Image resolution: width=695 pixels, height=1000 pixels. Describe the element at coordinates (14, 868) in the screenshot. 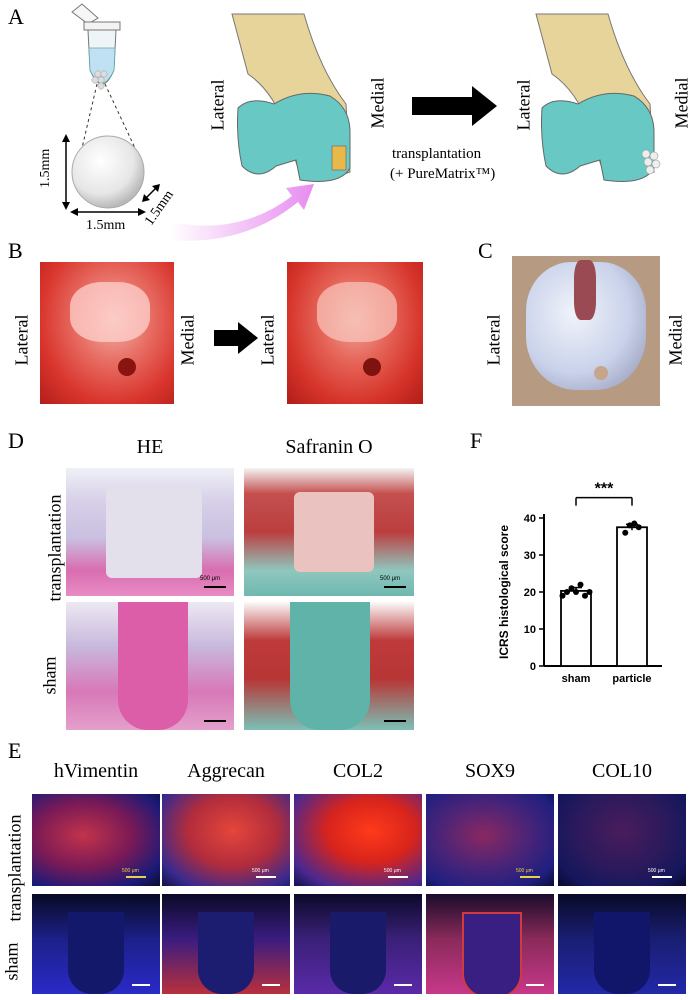

I see `row-label-e-transplant: transplantation` at that location.